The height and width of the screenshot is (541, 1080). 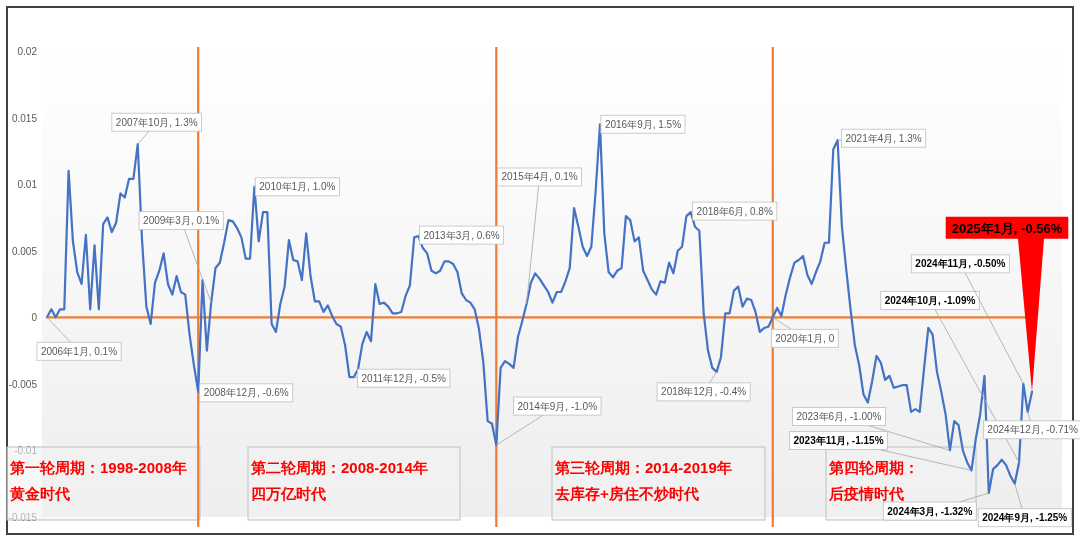 What do you see at coordinates (643, 124) in the screenshot?
I see `annotation: 2016年9月, 1.5%` at bounding box center [643, 124].